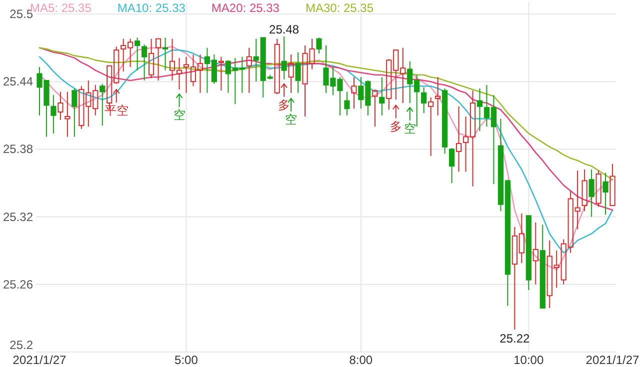  What do you see at coordinates (18, 81) in the screenshot?
I see `y-tick-label: 25.44` at bounding box center [18, 81].